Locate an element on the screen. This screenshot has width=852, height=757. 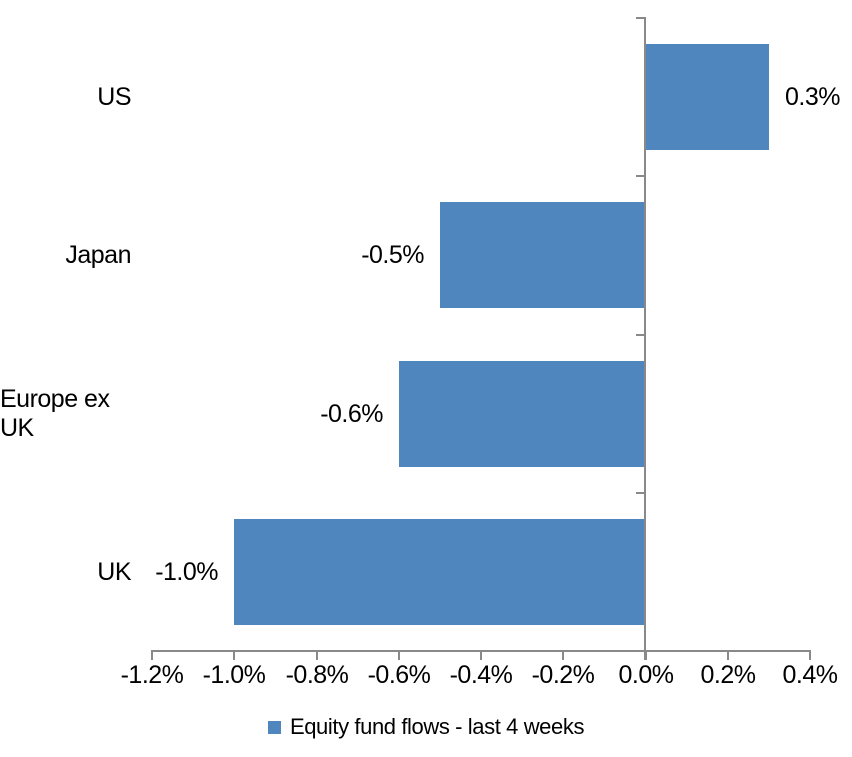
bar-us is located at coordinates (707, 97).